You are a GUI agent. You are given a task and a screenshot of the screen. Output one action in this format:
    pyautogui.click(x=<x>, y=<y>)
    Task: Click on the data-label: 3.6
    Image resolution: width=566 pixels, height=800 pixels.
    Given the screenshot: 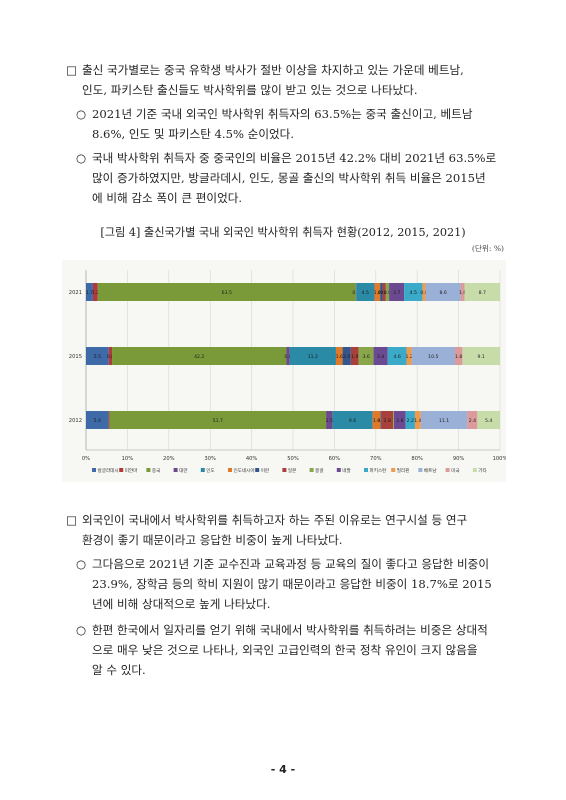 What is the action you would take?
    pyautogui.click(x=365, y=357)
    